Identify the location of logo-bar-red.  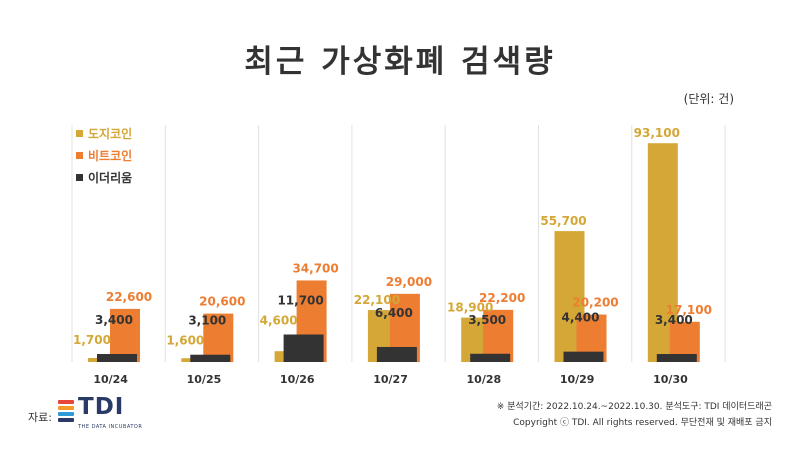
(66, 402).